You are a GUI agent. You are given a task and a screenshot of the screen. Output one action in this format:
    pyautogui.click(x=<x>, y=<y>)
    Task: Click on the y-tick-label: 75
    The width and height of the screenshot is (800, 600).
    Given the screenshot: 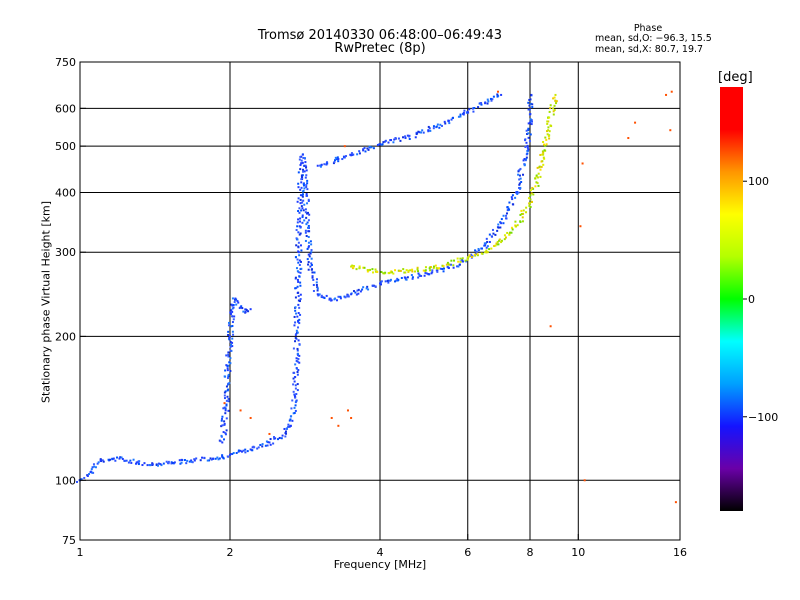 What is the action you would take?
    pyautogui.click(x=69, y=540)
    